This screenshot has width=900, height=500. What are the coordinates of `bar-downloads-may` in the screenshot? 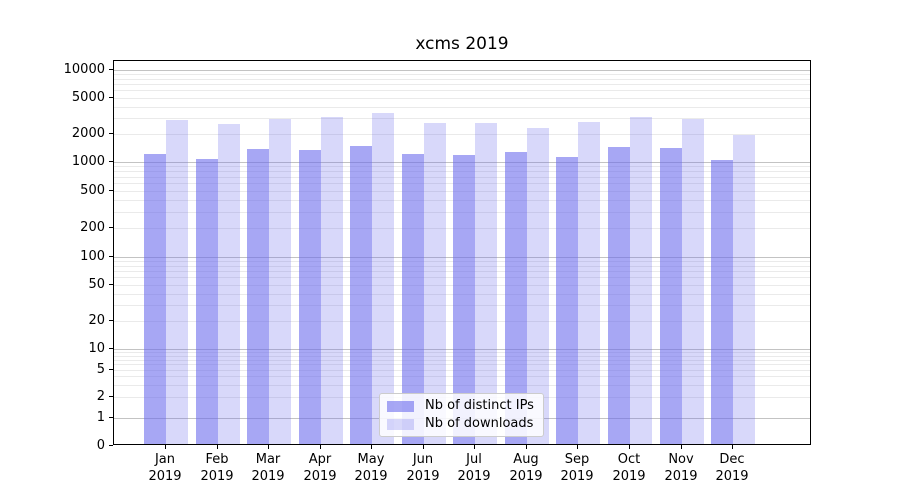 It's located at (383, 278).